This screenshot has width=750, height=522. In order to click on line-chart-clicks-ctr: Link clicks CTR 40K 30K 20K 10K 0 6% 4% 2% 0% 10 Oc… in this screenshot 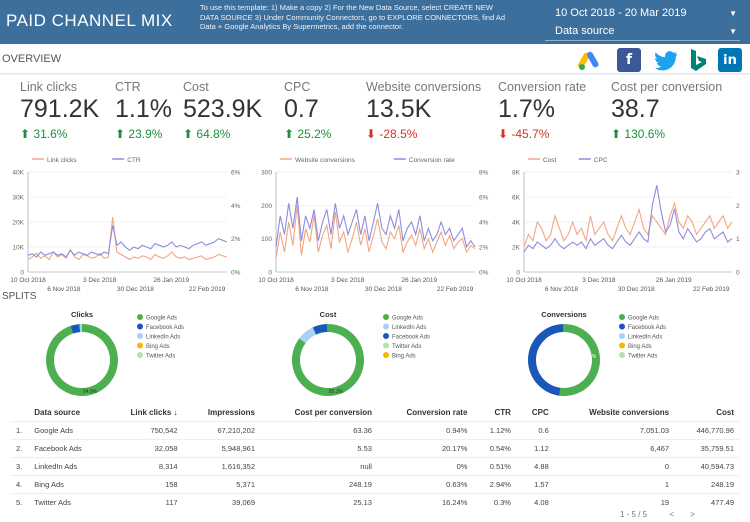, I will do `click(125, 225)`.